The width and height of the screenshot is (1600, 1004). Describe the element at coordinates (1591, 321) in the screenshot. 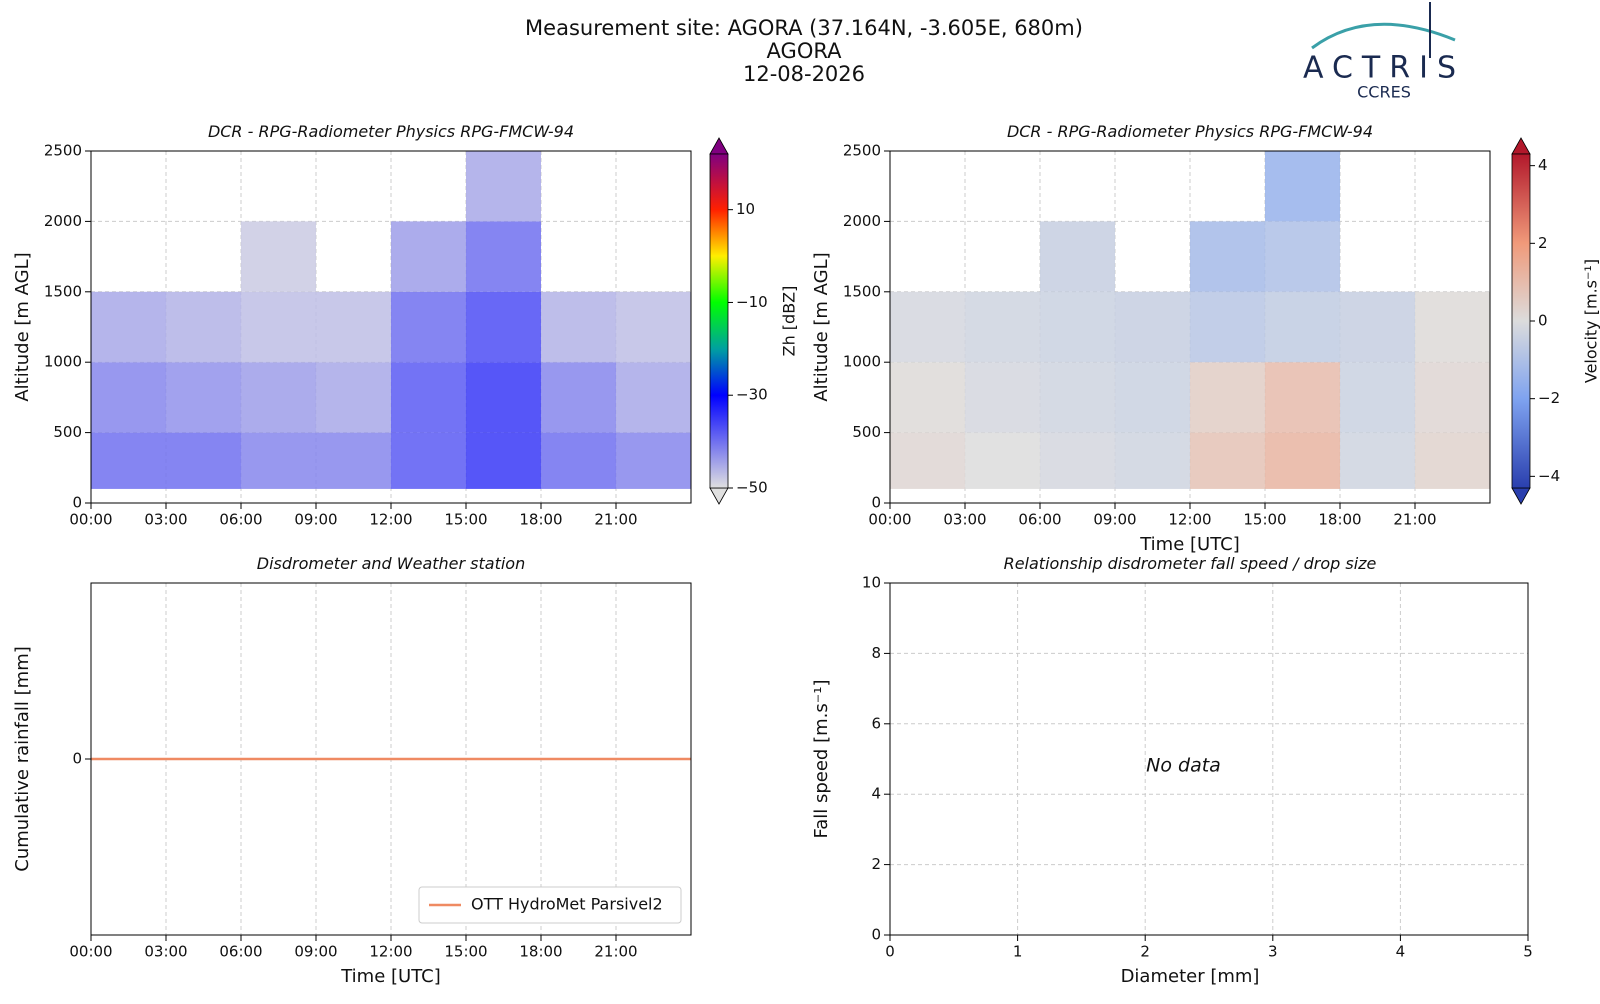

I see `colorbar-label: Velocity [m.s⁻¹]` at that location.